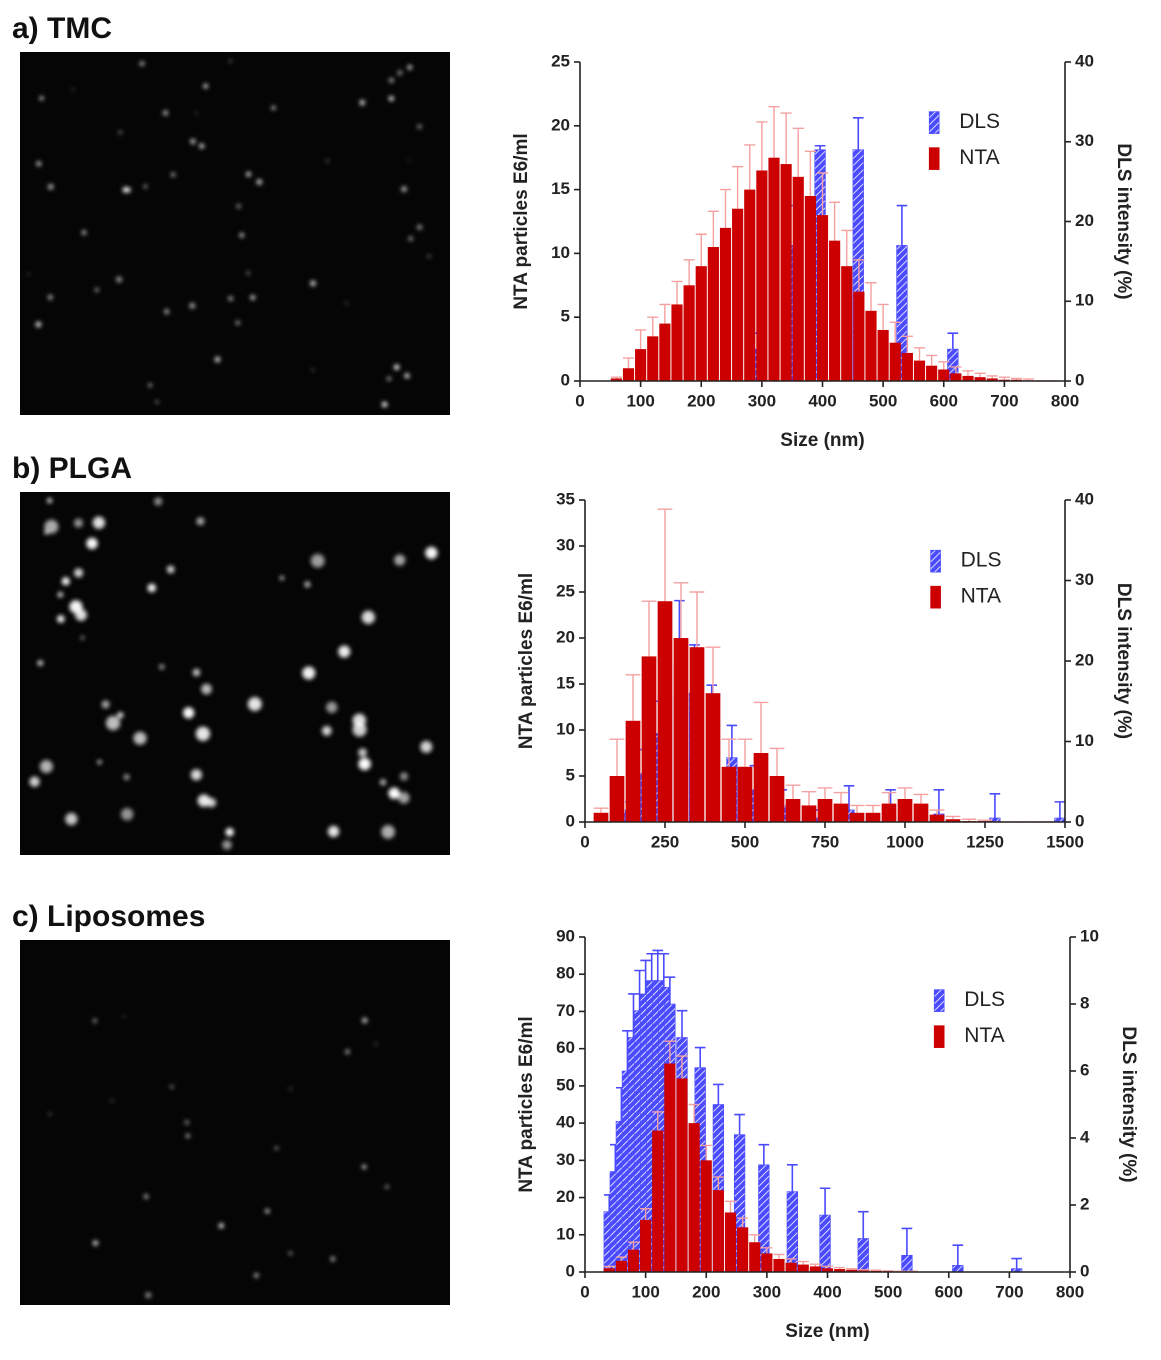 The height and width of the screenshot is (1360, 1161). What do you see at coordinates (1084, 579) in the screenshot?
I see `y2-tick-label: 30` at bounding box center [1084, 579].